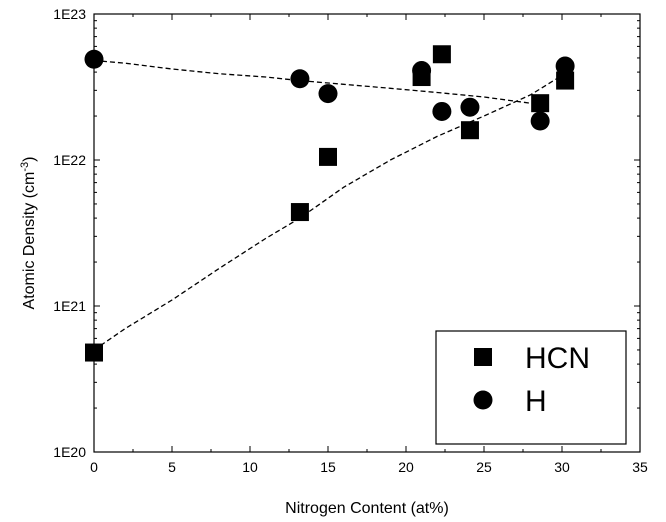 The height and width of the screenshot is (522, 666). What do you see at coordinates (69, 14) in the screenshot?
I see `y-tick-label: 1E23` at bounding box center [69, 14].